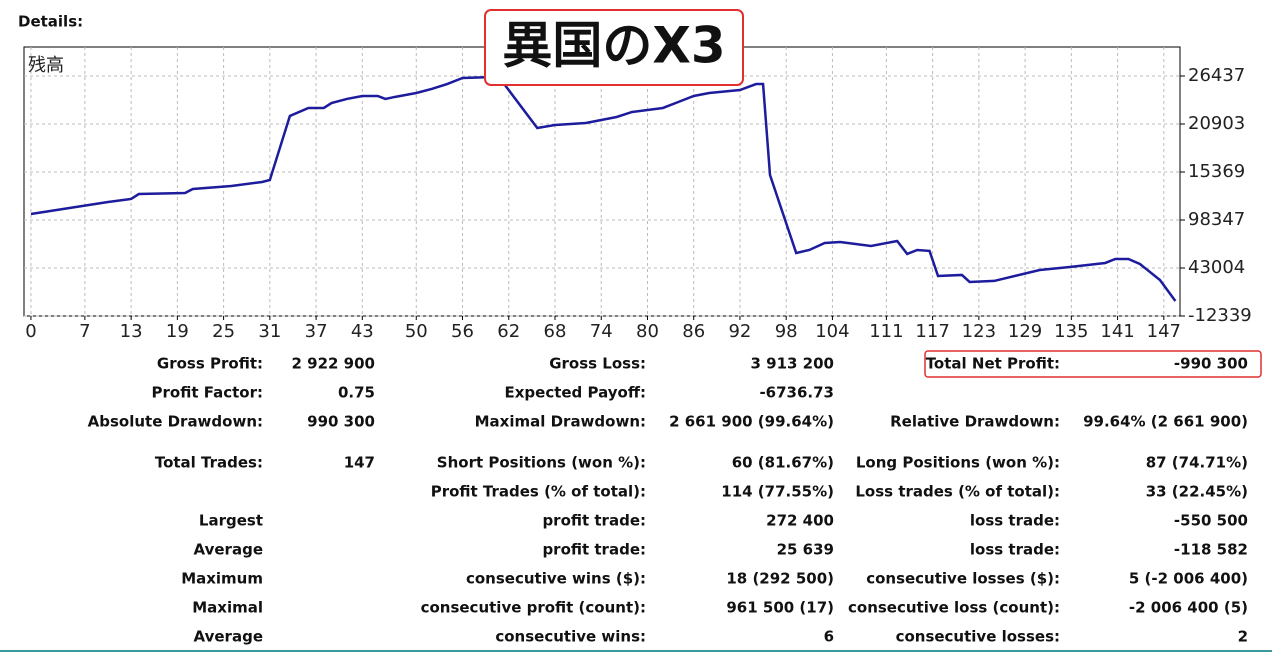  Describe the element at coordinates (269, 331) in the screenshot. I see `x-tick-label: 31` at that location.